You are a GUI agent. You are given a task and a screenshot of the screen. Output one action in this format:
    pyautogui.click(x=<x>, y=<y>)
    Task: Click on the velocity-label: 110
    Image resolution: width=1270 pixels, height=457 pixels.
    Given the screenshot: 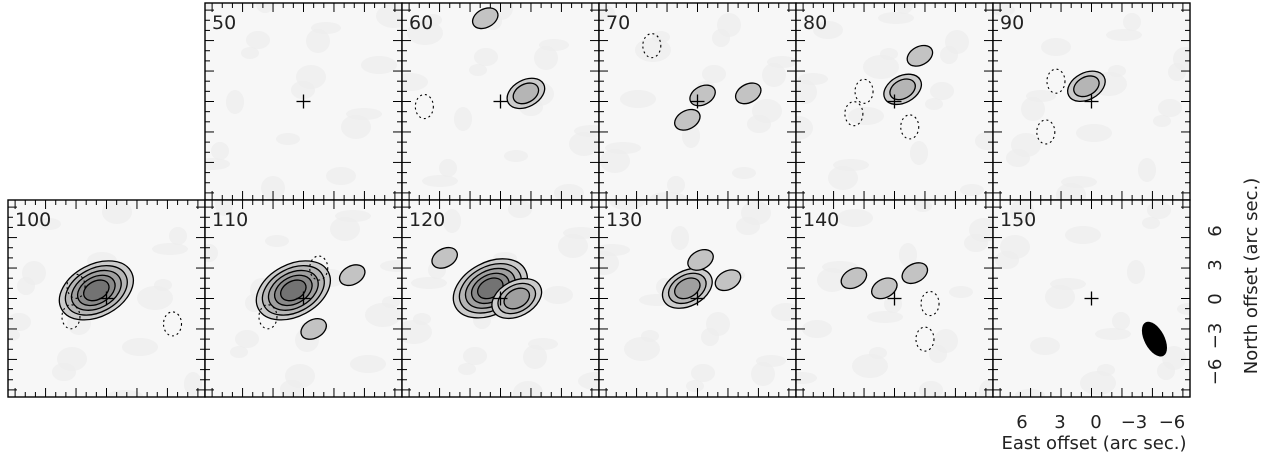 What is the action you would take?
    pyautogui.click(x=230, y=220)
    